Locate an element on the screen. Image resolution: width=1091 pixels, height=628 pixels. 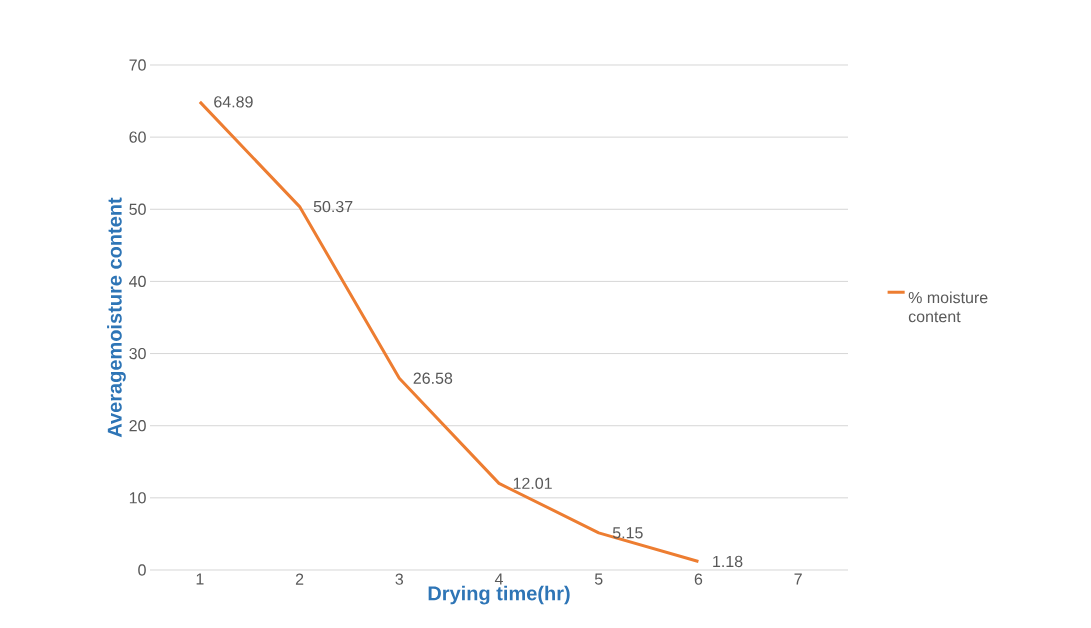
y-tick-label: 40 is located at coordinates (137, 281).